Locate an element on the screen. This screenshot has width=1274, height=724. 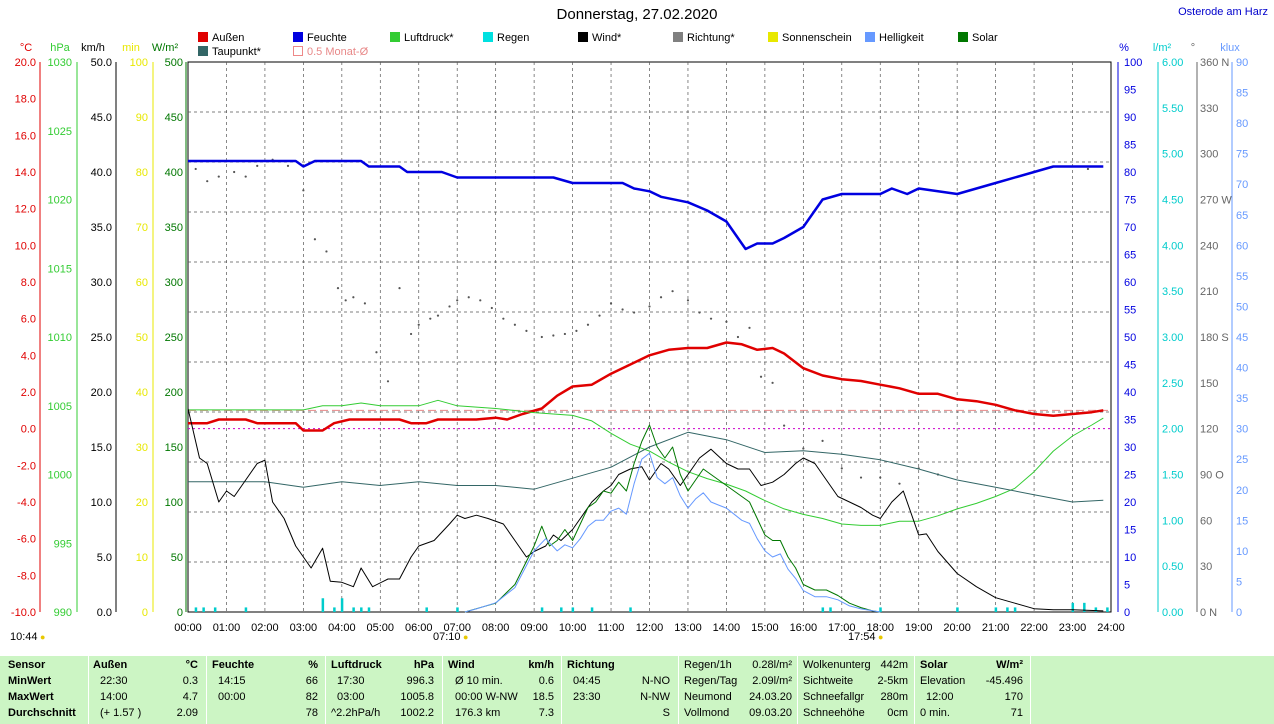
station-link: Osterode am Harz is located at coordinates (1223, 12).